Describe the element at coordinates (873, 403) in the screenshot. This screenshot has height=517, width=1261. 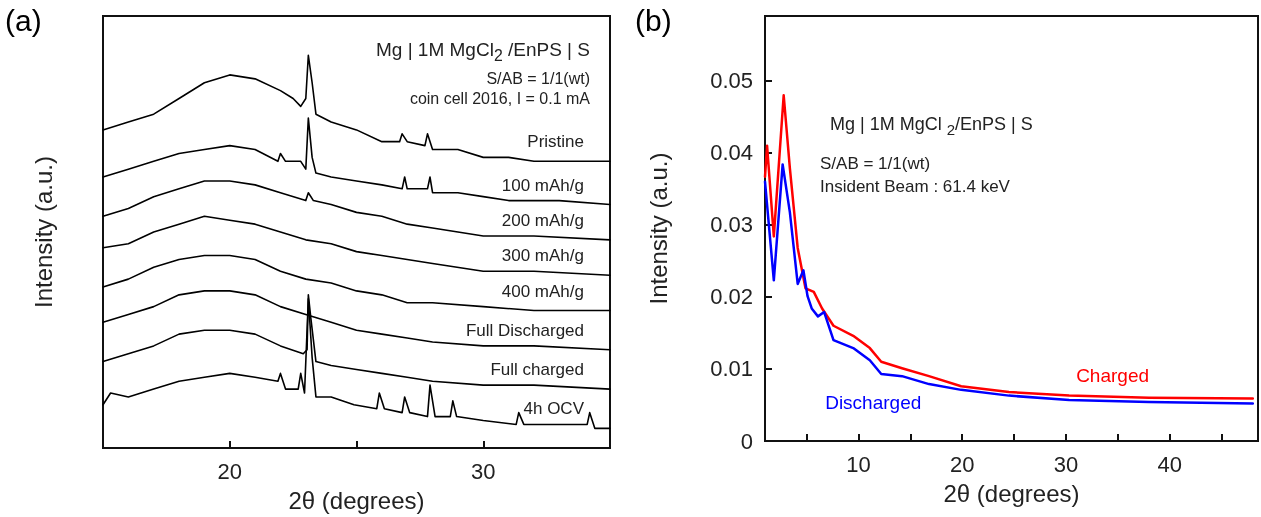
I see `series-label: Discharged` at that location.